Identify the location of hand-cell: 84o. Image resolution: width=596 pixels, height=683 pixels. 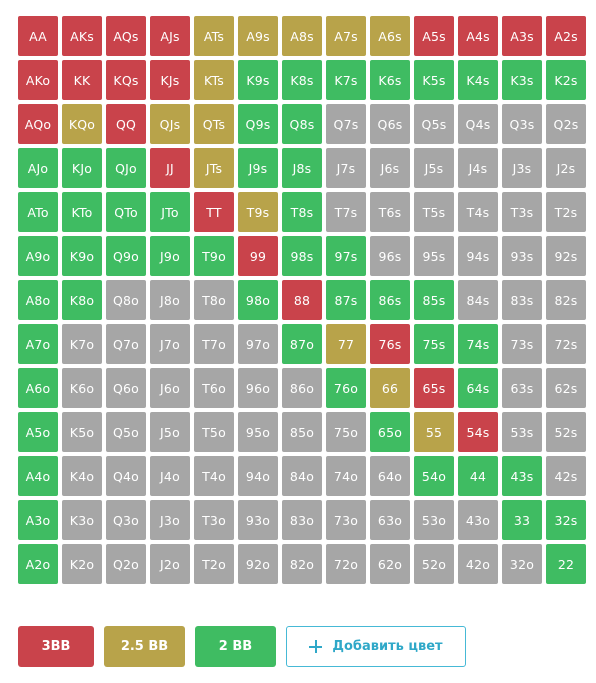
(302, 476).